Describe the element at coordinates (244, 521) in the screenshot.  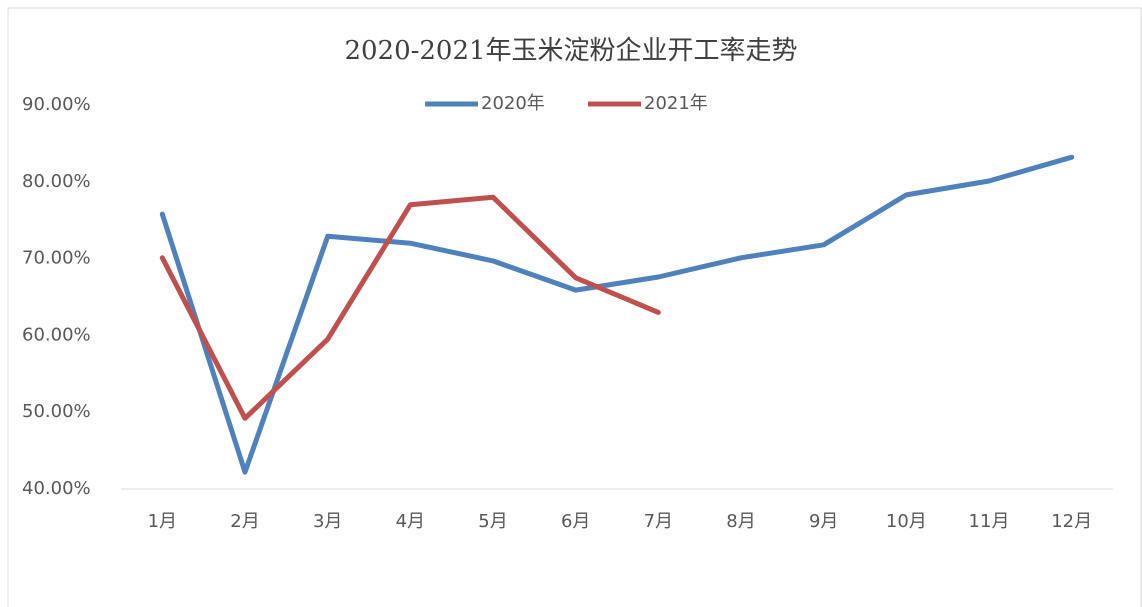
I see `x-tick-label: 2月` at that location.